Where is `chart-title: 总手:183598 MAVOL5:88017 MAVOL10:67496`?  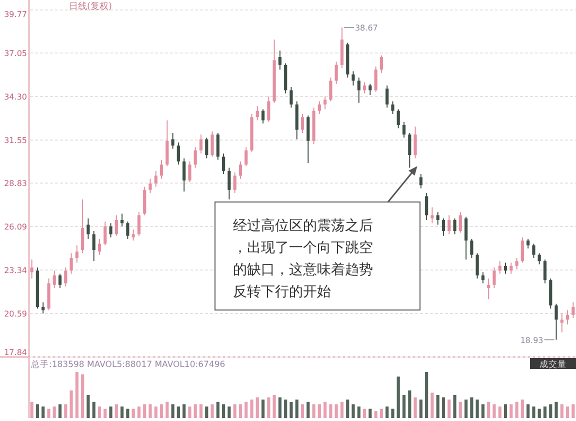
chart-title: 总手:183598 MAVOL5:88017 MAVOL10:67496 is located at coordinates (128, 364).